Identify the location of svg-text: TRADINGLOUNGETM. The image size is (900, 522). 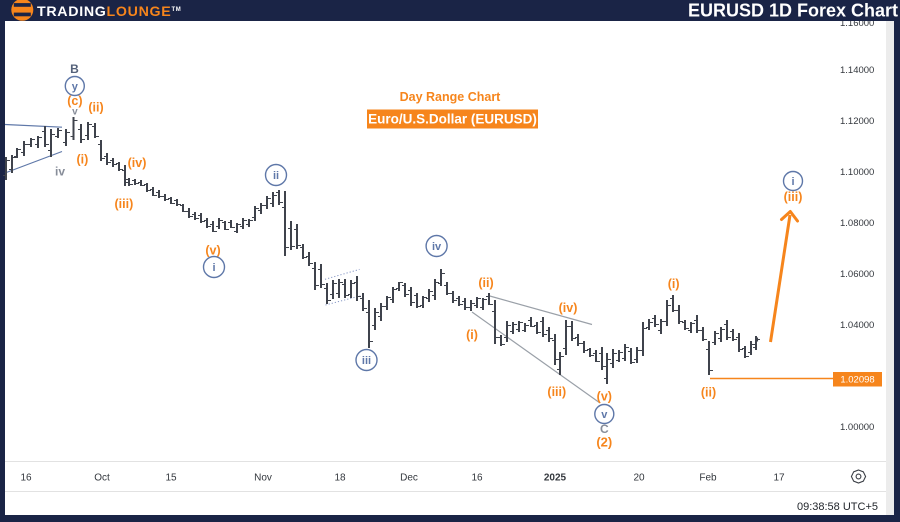
(109, 12).